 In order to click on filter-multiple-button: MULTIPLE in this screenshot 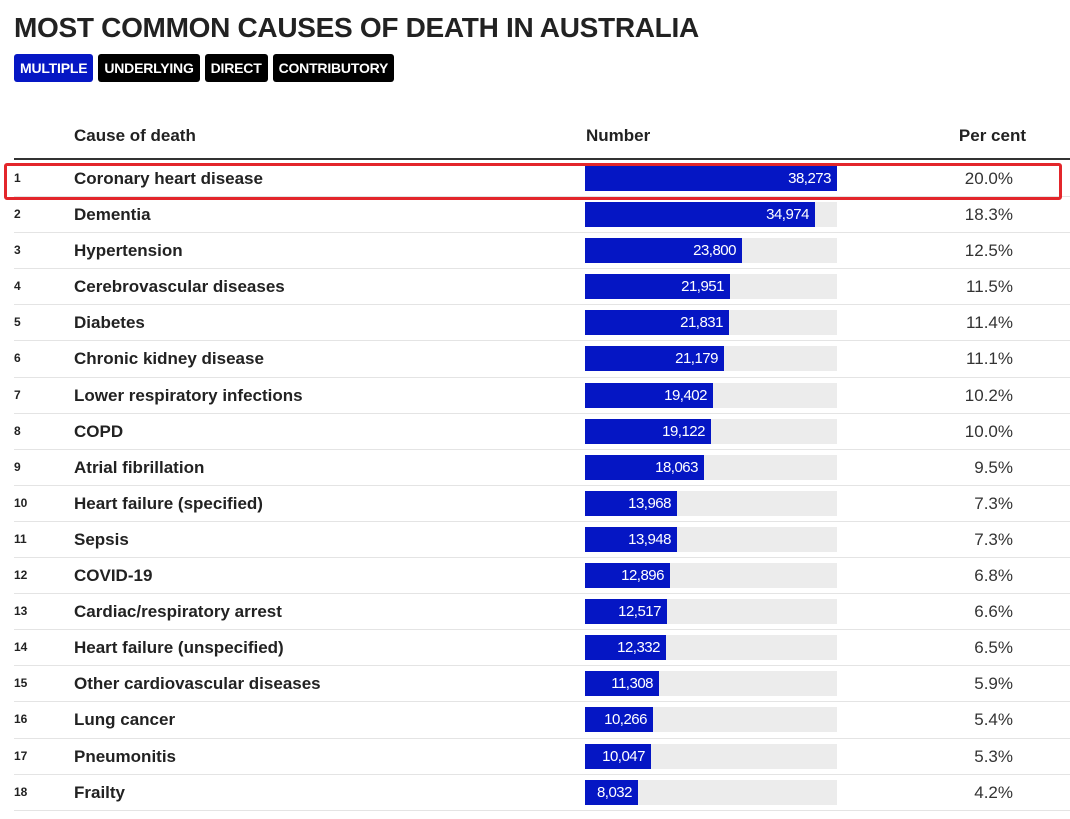, I will do `click(54, 68)`.